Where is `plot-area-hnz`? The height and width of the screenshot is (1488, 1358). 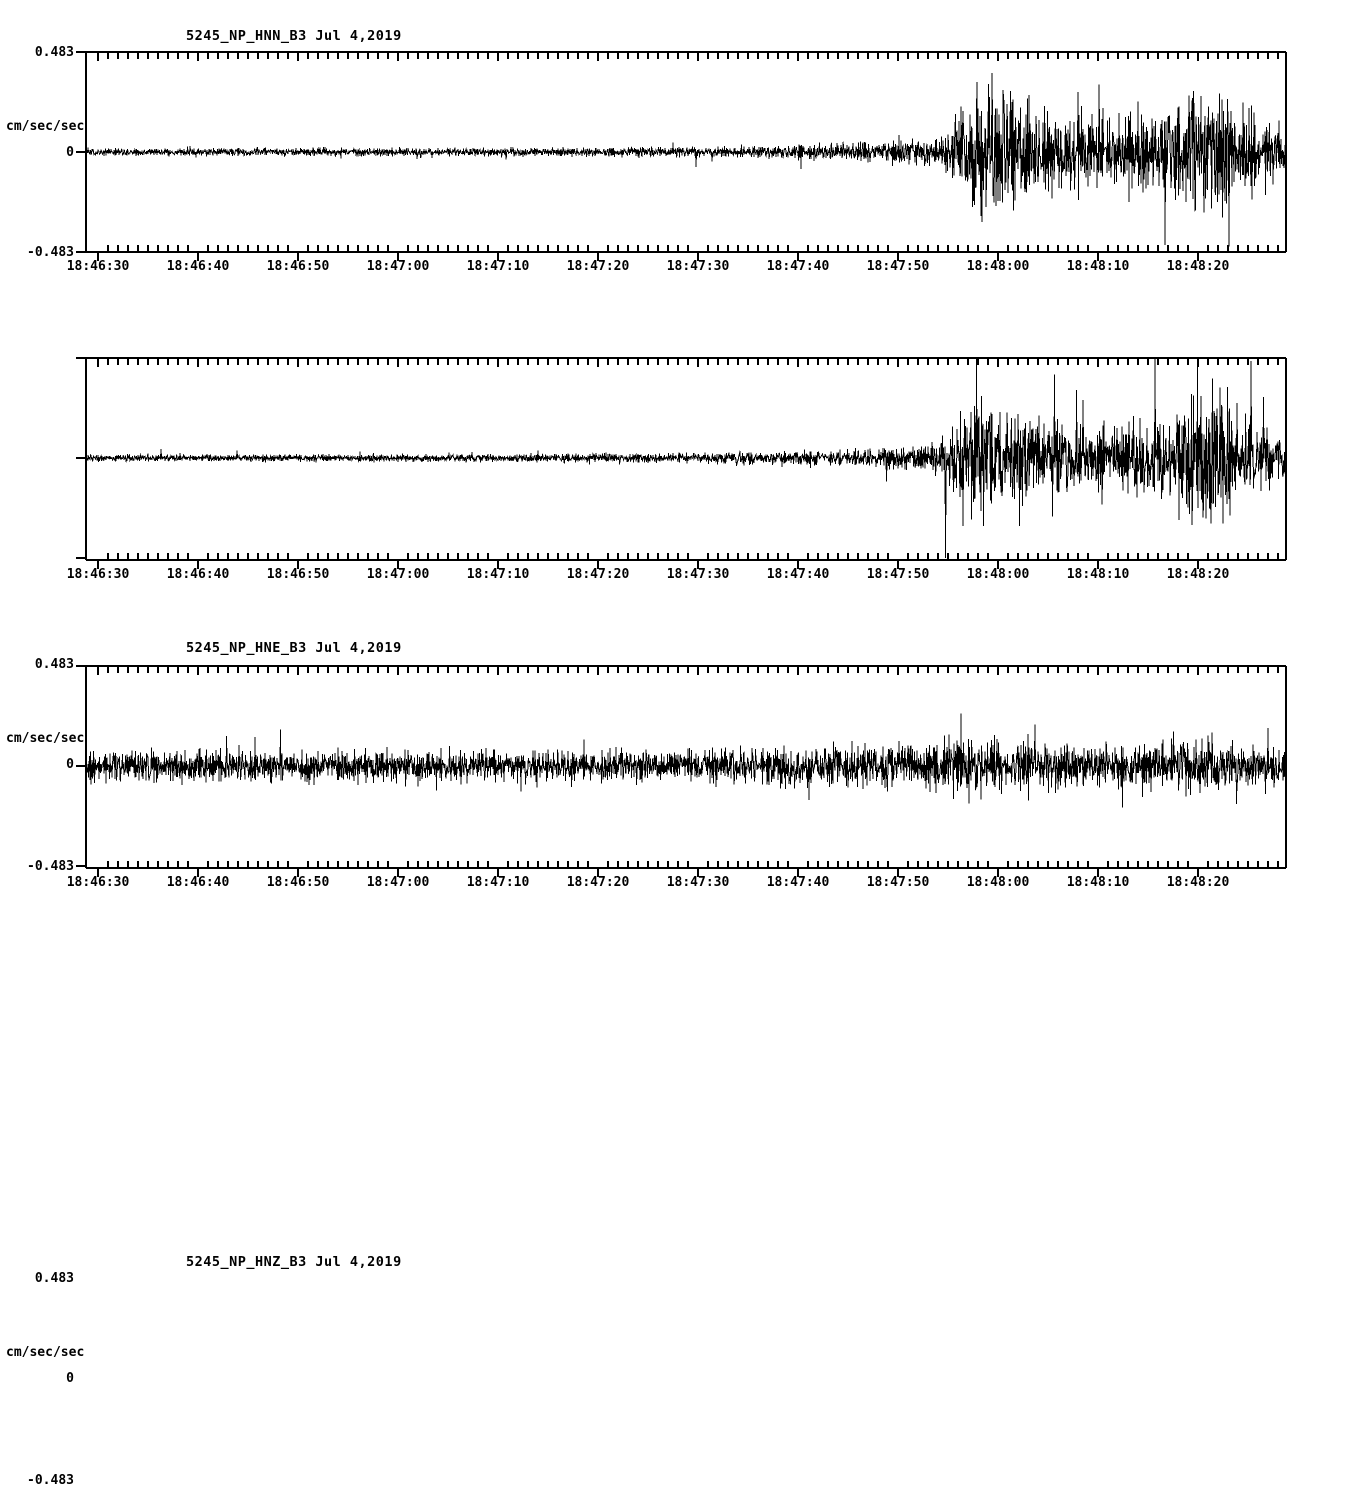 plot-area-hnz is located at coordinates (681, 771).